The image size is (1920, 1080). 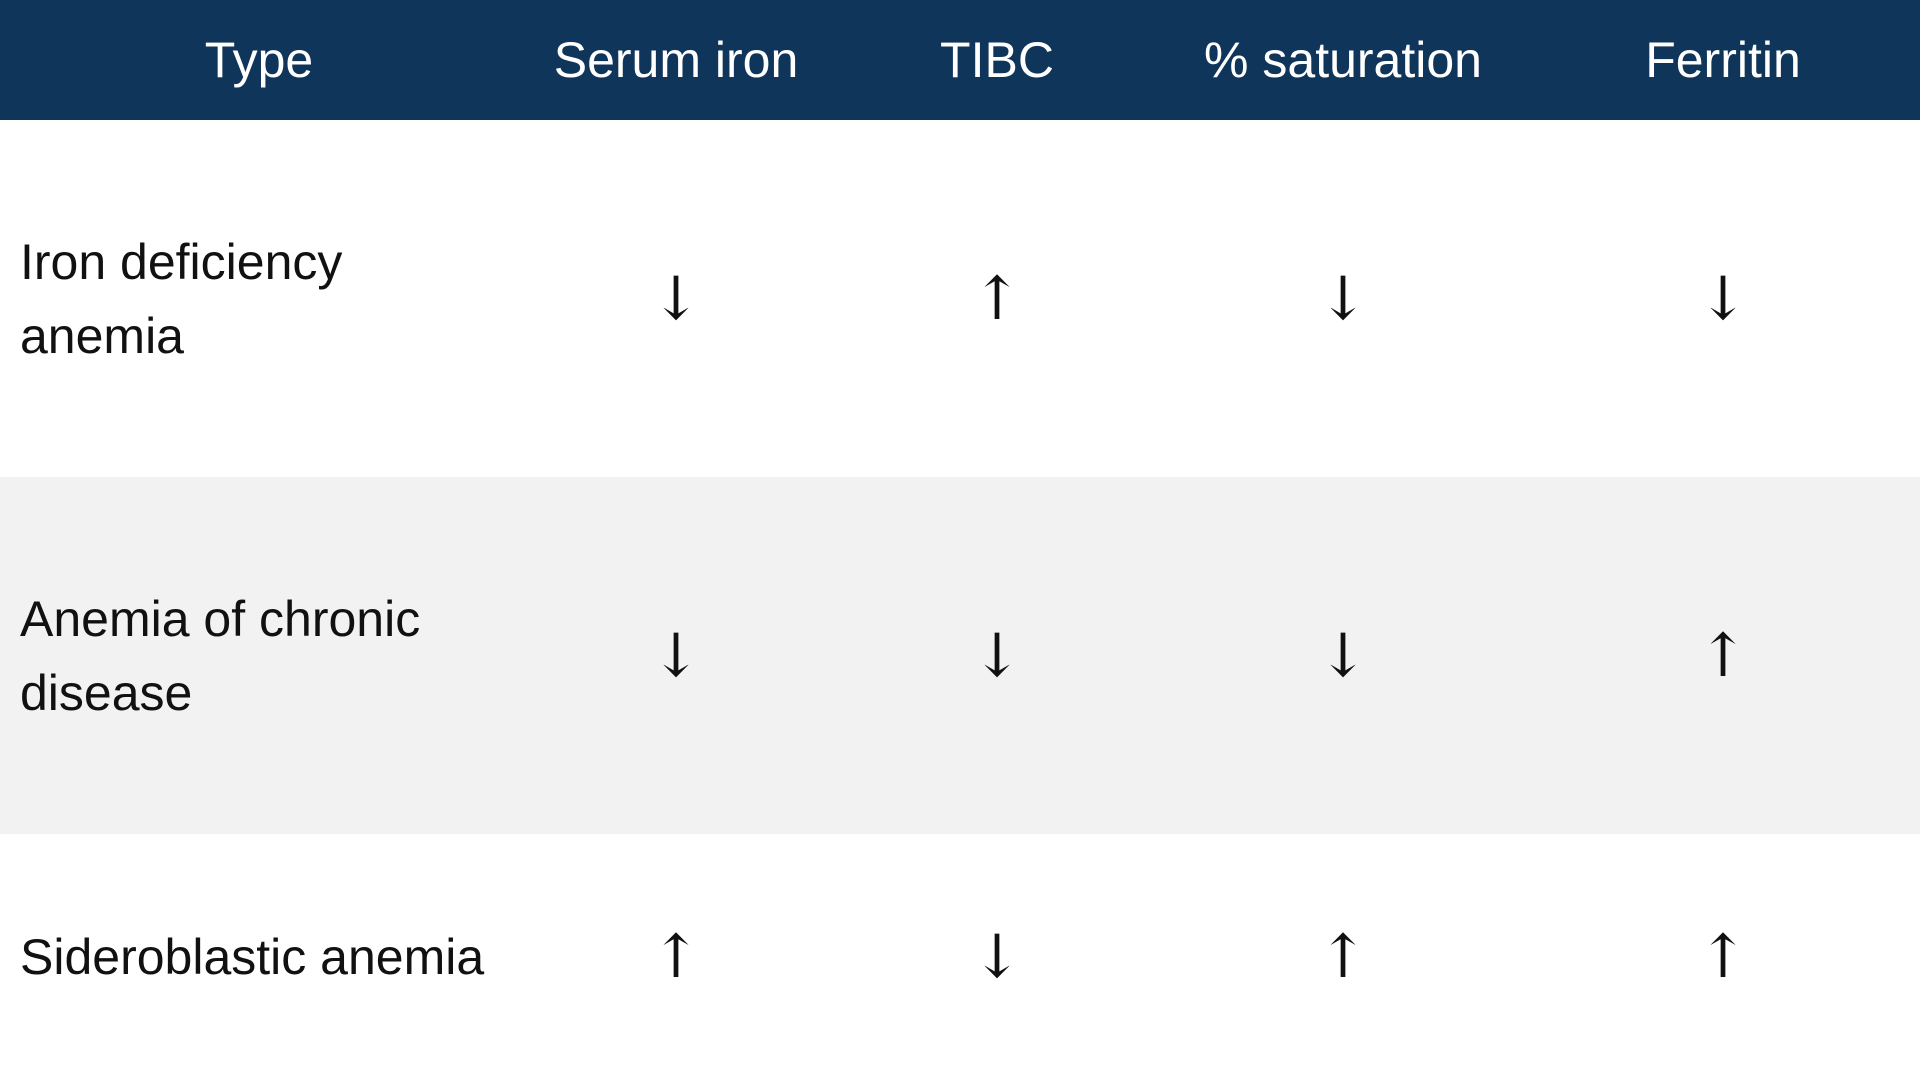 What do you see at coordinates (1723, 60) in the screenshot?
I see `header-ferritin: Ferritin` at bounding box center [1723, 60].